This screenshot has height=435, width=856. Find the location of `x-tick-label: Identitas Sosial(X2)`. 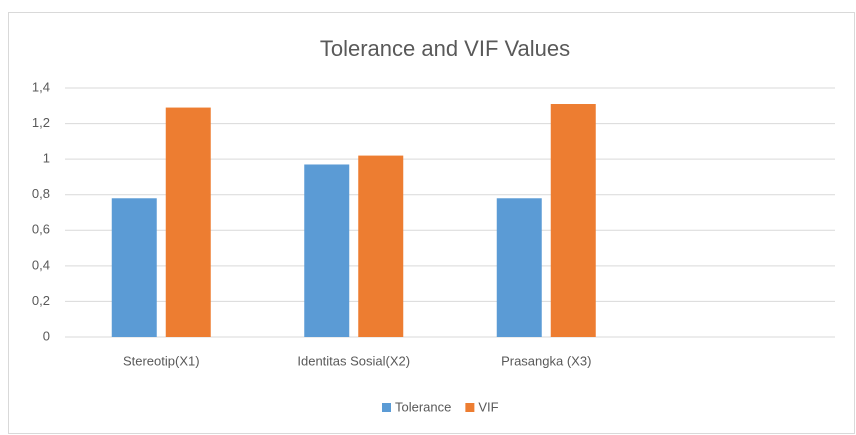

x-tick-label: Identitas Sosial(X2) is located at coordinates (353, 360).